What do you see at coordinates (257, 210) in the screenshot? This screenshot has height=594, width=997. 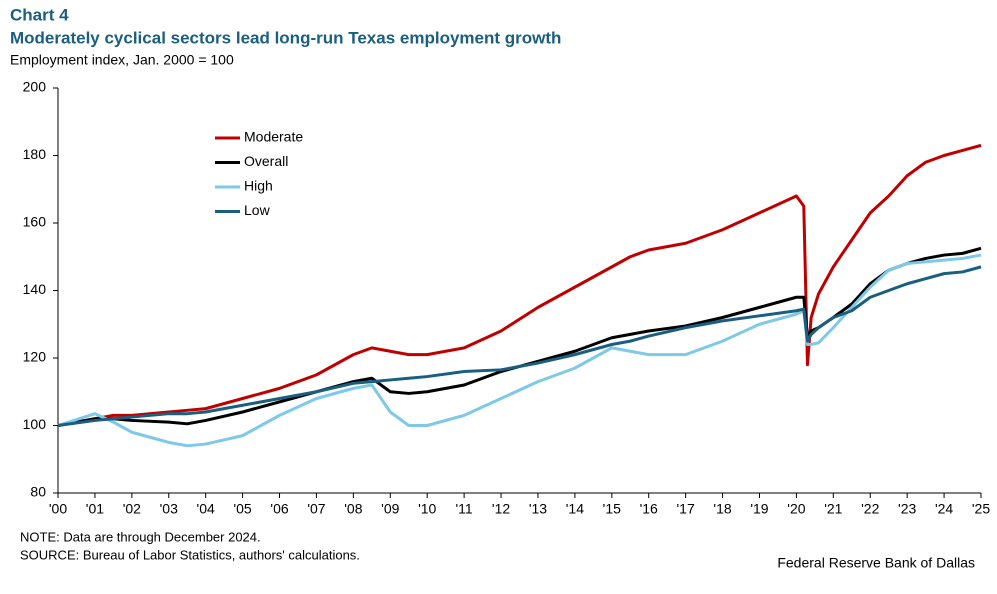 I see `legend-label: Low` at bounding box center [257, 210].